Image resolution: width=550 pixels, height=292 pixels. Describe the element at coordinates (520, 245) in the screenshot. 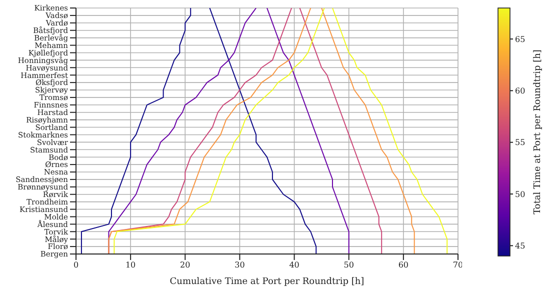

I see `color-bar-label: 45` at that location.